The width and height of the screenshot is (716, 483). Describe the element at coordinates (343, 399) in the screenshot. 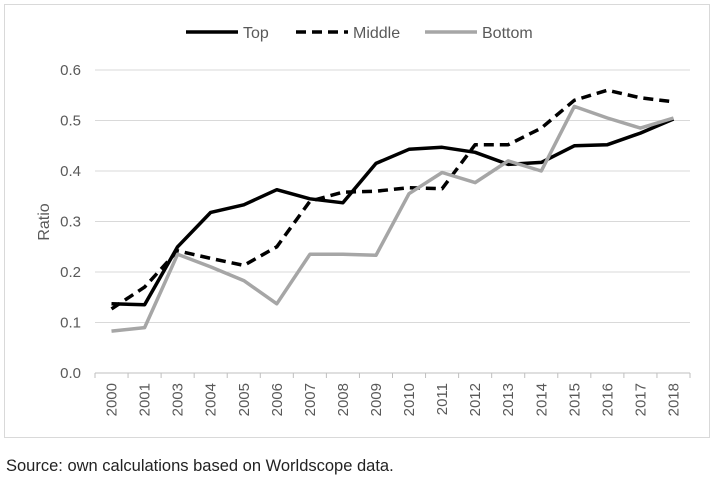

I see `x-tick-label: 2008` at that location.